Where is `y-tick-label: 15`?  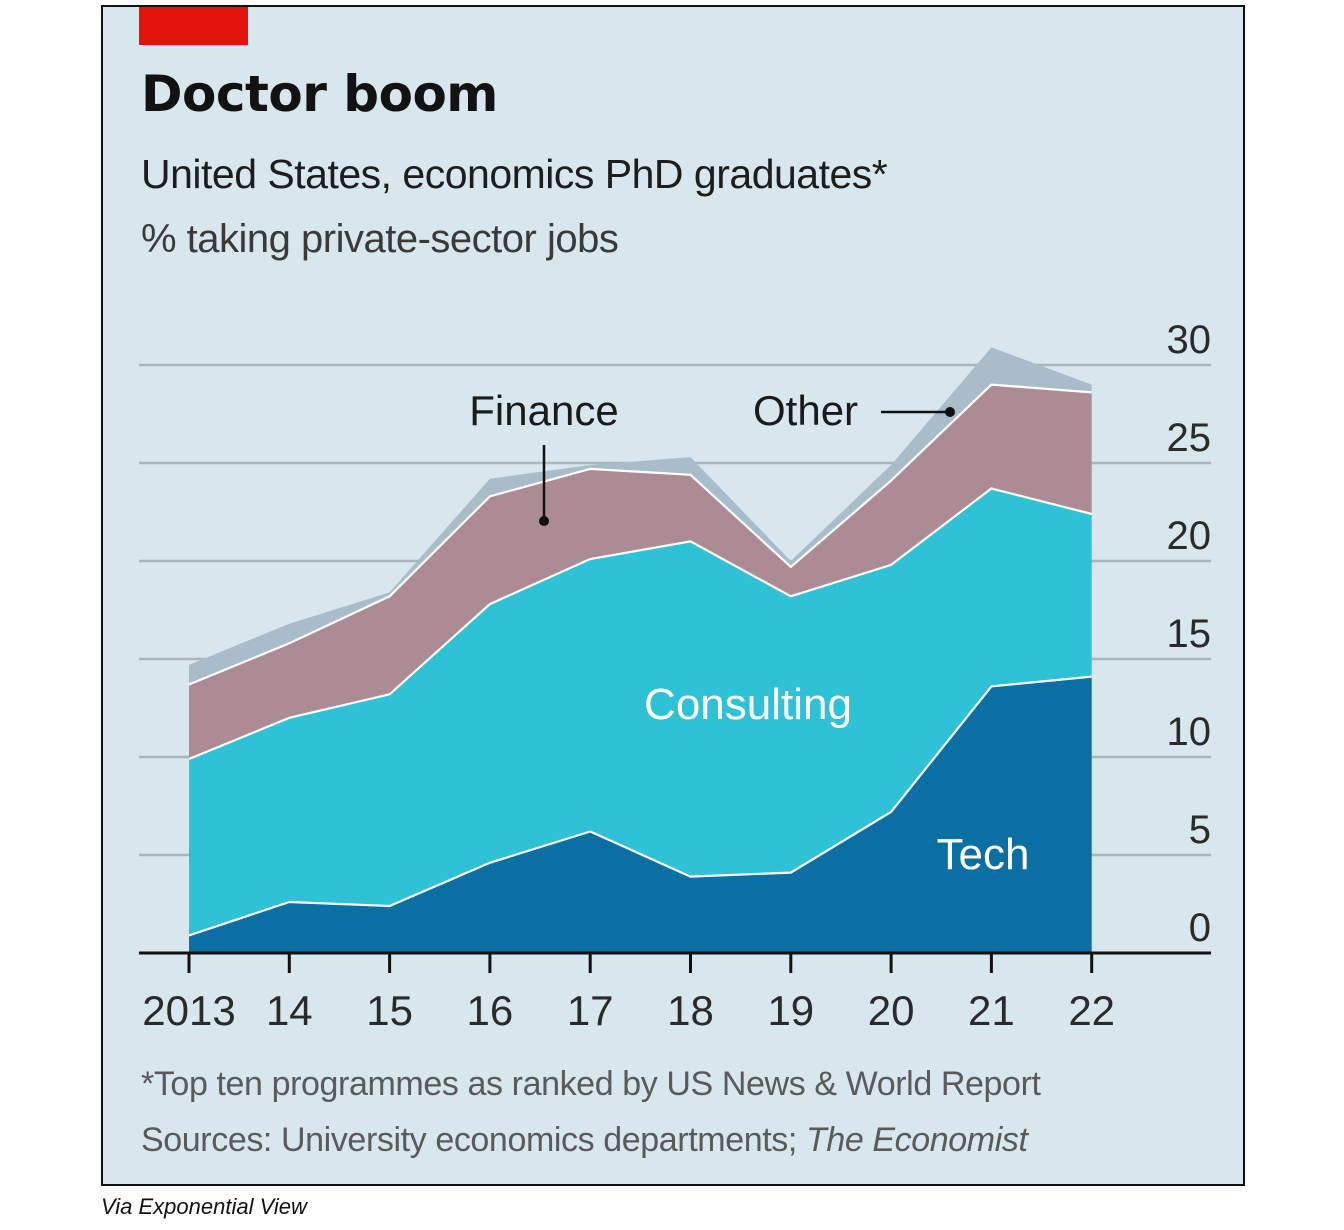
y-tick-label: 15 is located at coordinates (1189, 634).